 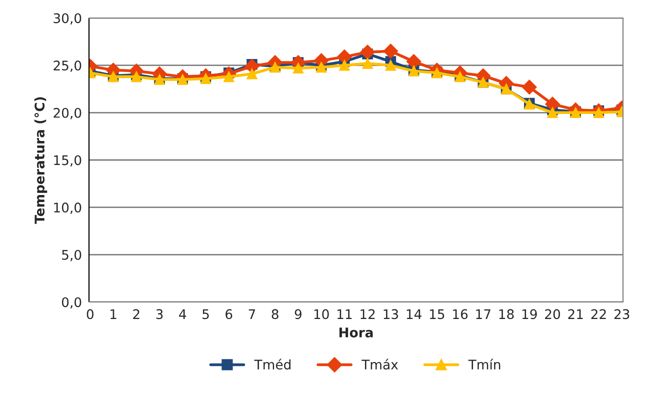 I want to click on x-tick-label: 9, so click(x=298, y=314).